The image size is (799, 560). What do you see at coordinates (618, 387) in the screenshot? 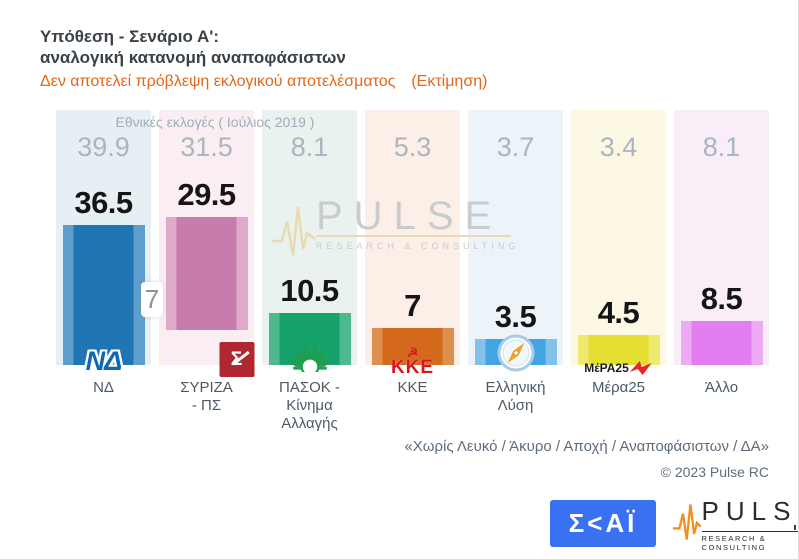
I see `party-label: Μέρα25` at bounding box center [618, 387].